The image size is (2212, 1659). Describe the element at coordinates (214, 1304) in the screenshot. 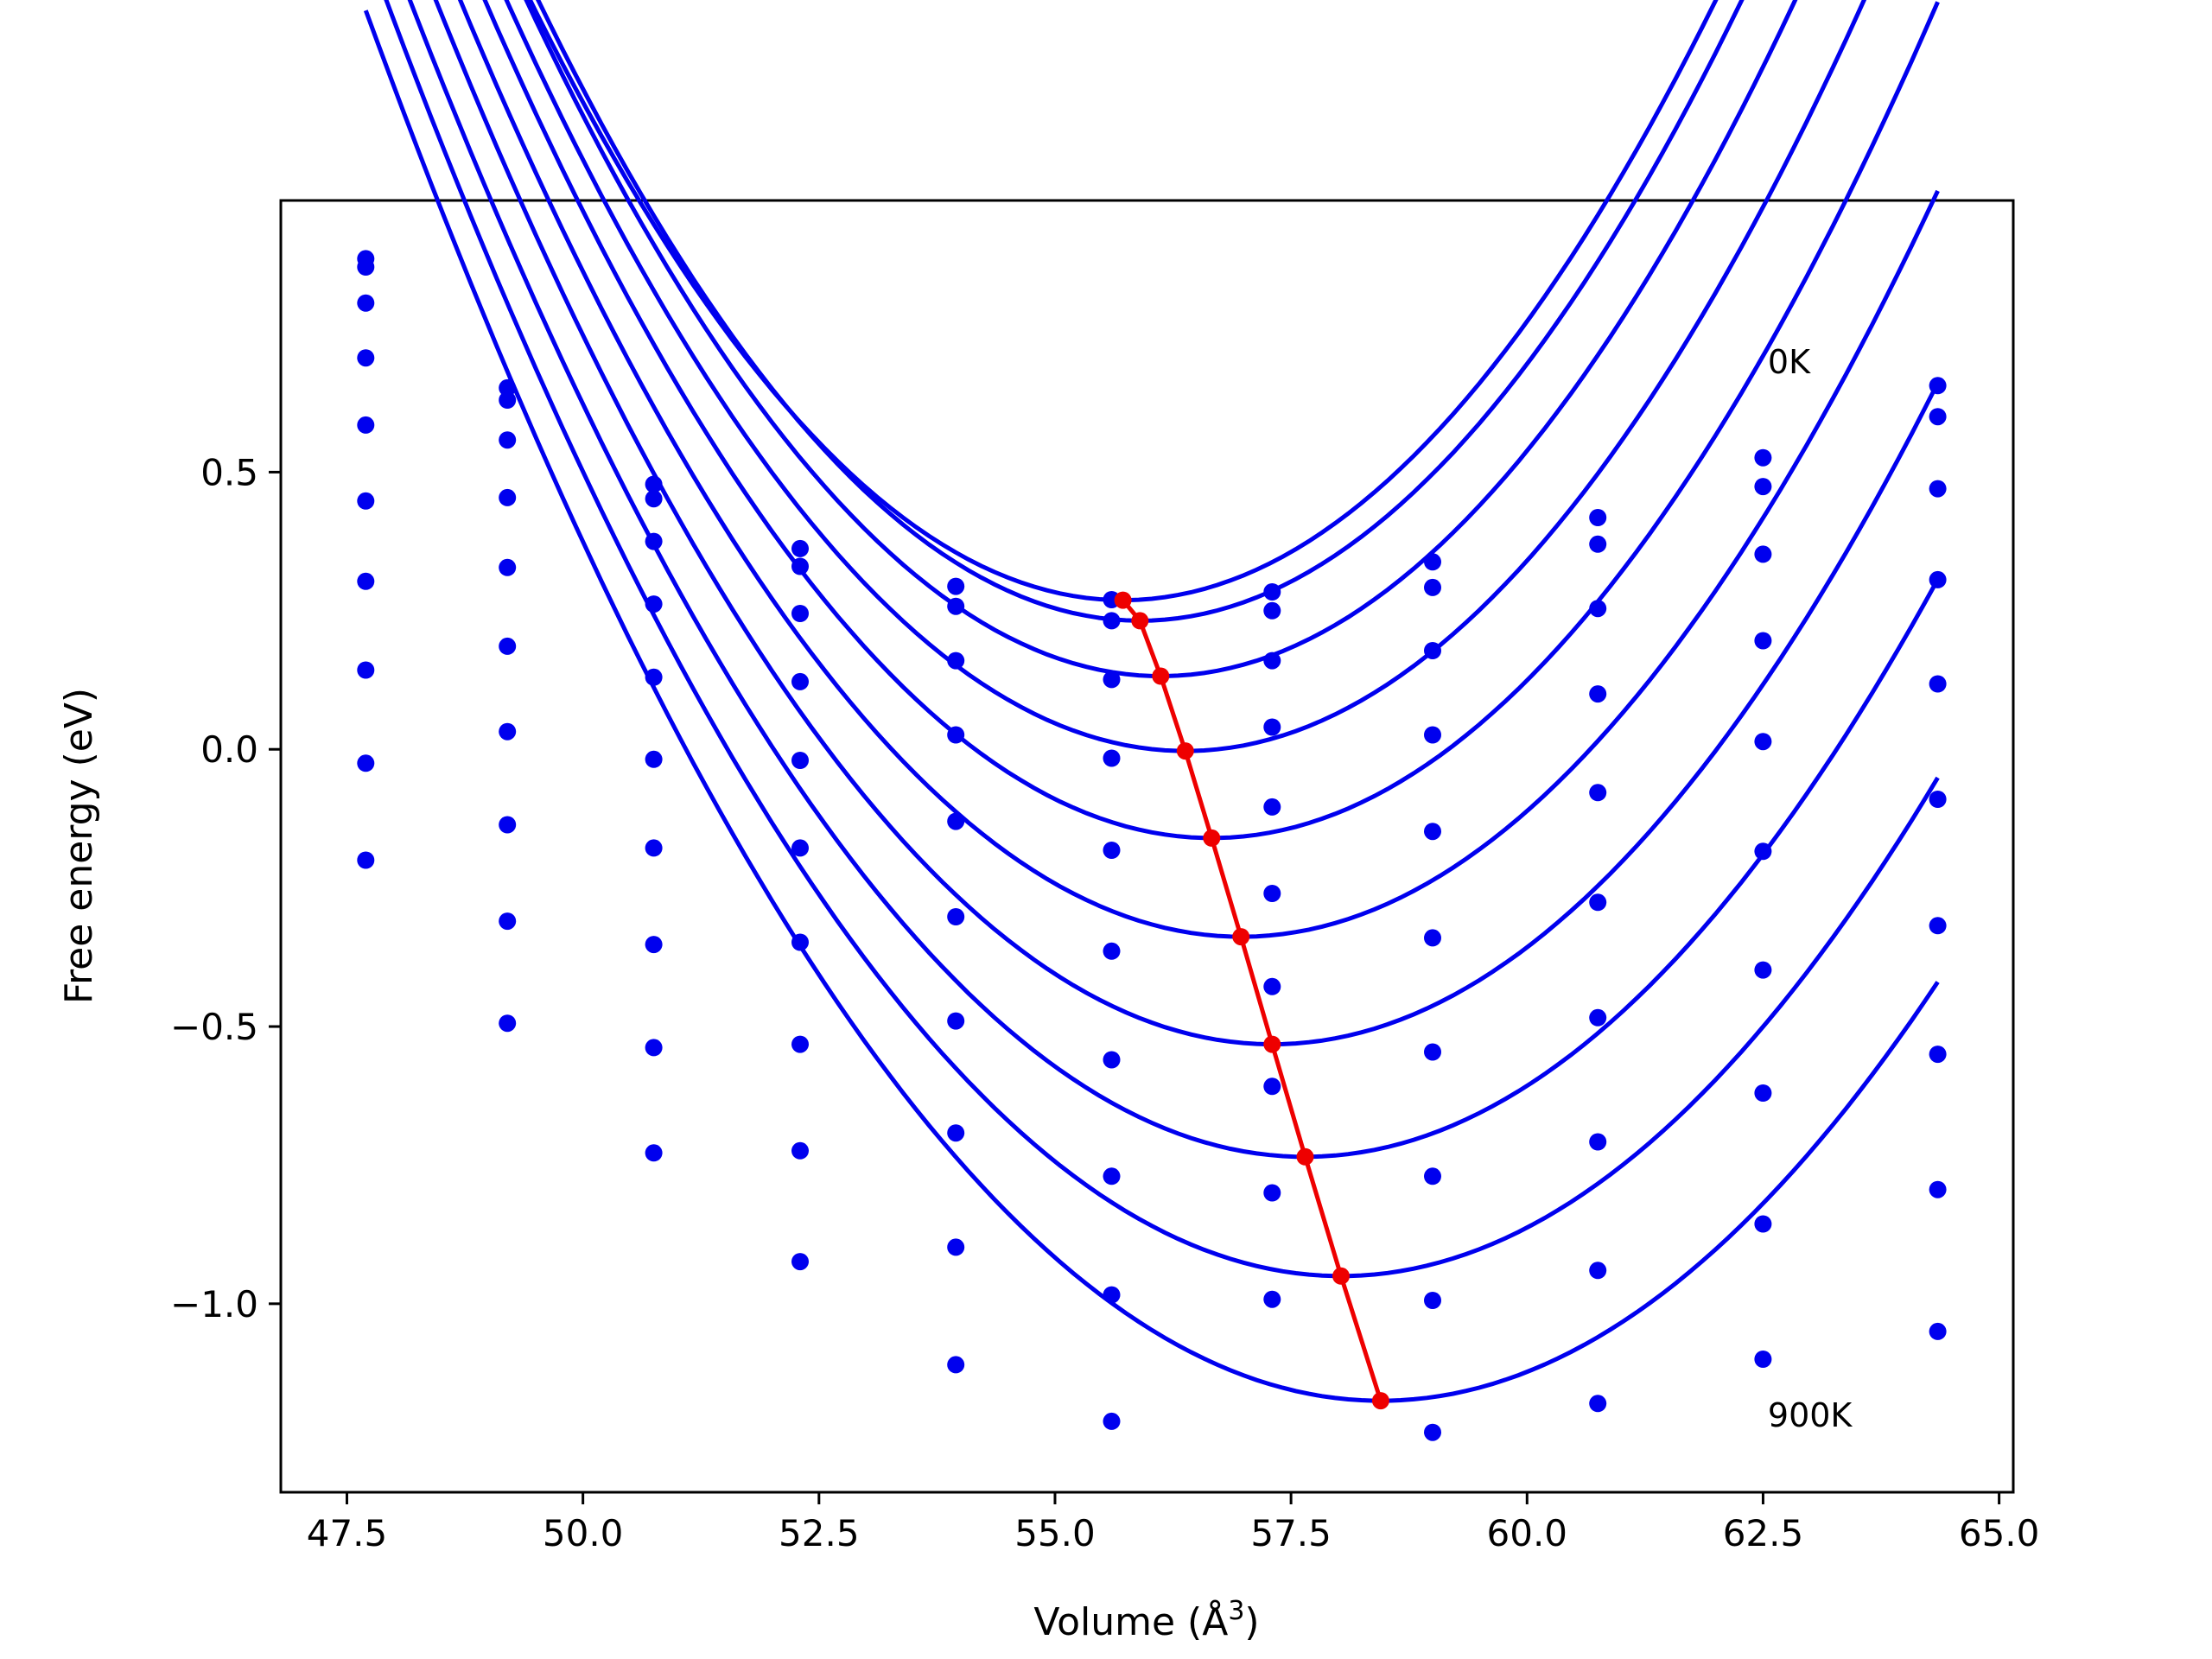

I see `y-tick-label-3: −1.0` at that location.